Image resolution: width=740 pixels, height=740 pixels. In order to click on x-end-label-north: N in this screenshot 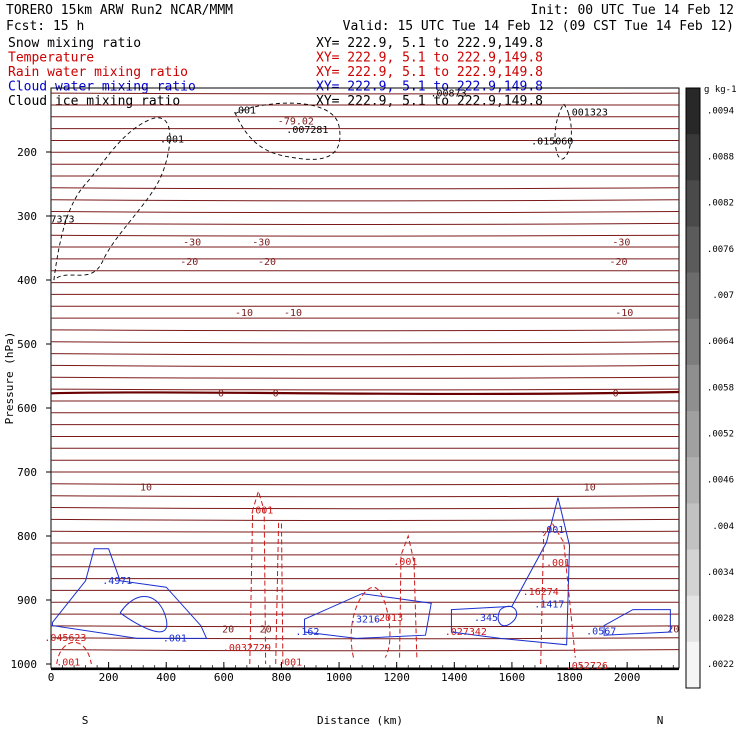, I will do `click(660, 720)`.